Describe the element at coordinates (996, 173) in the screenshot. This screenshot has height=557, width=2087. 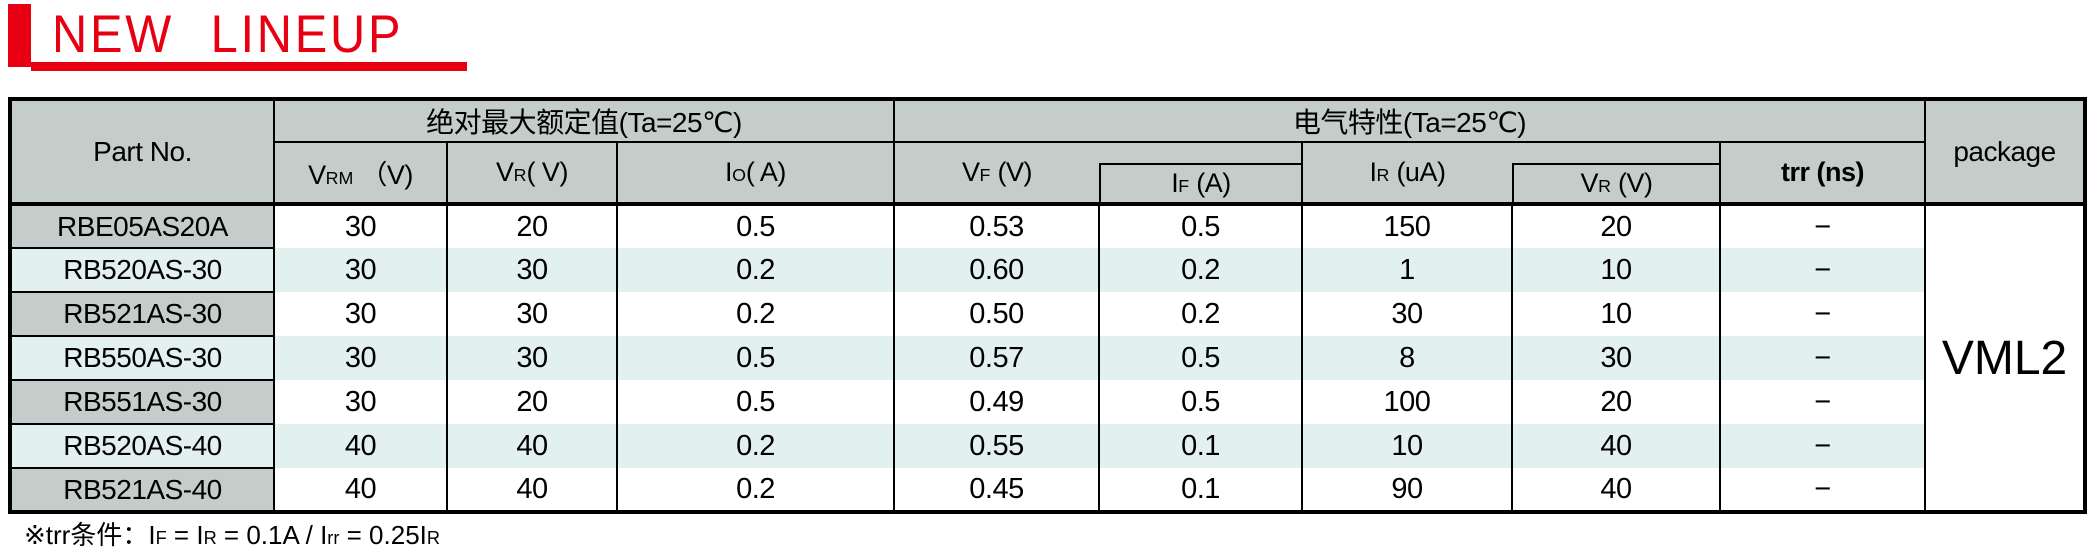
I see `col-header-vf: VF (V)` at that location.